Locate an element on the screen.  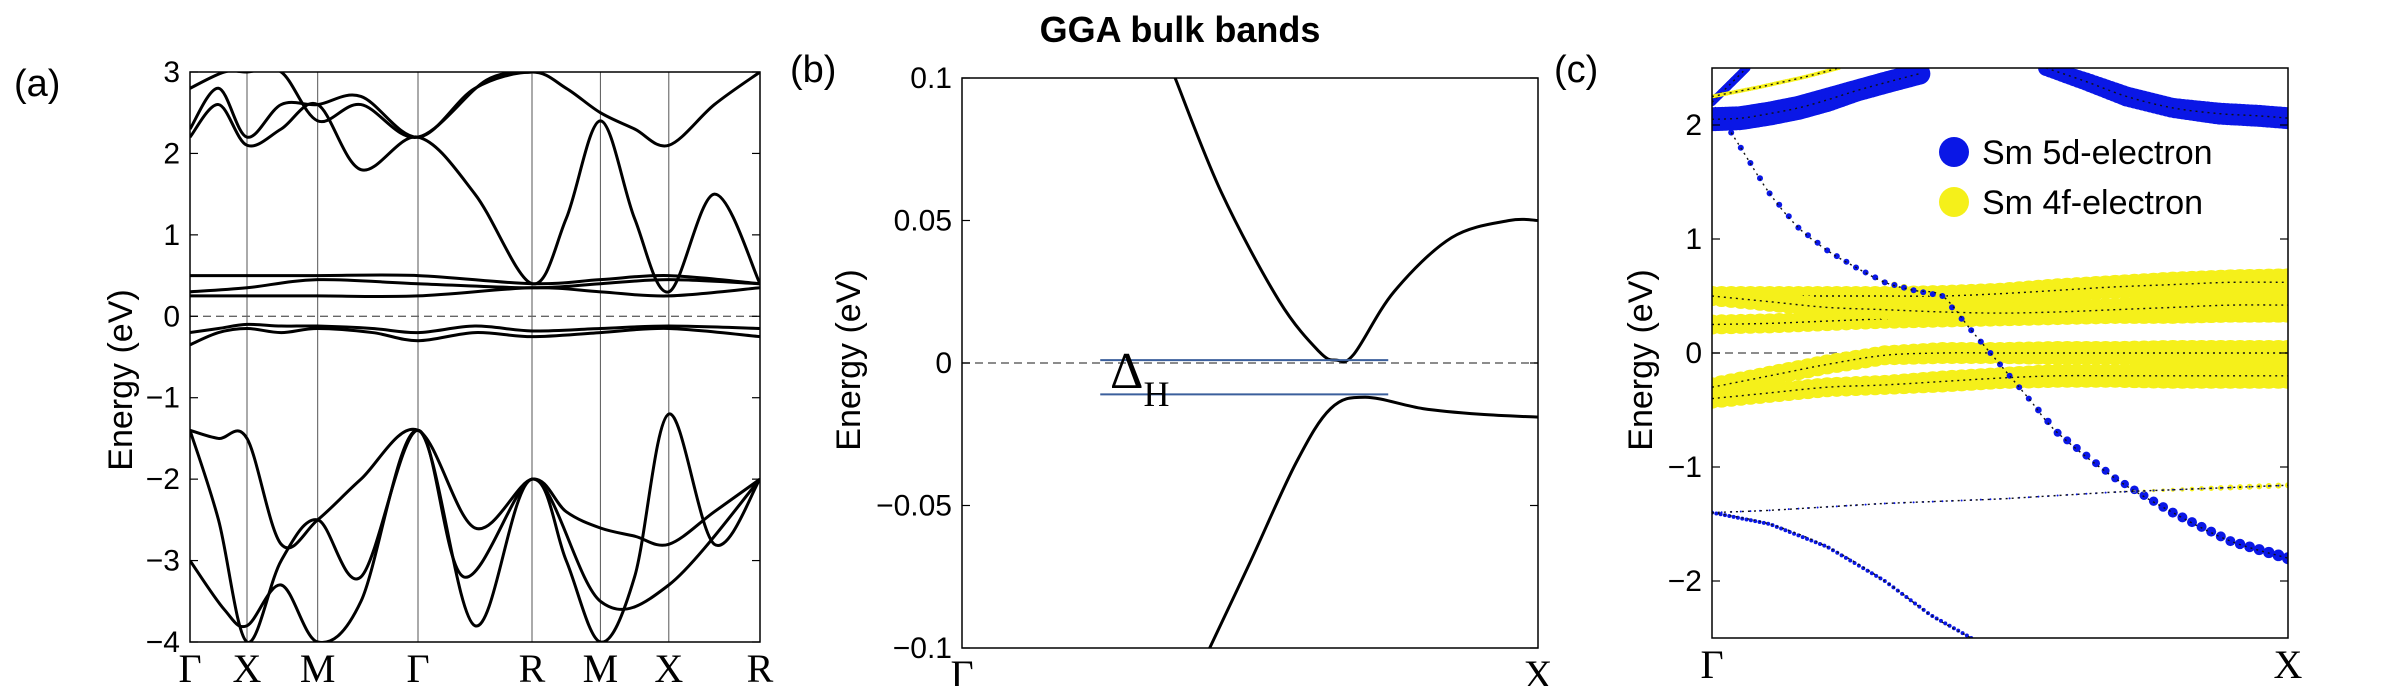
fatband-4f-point is located at coordinates (2281, 282).